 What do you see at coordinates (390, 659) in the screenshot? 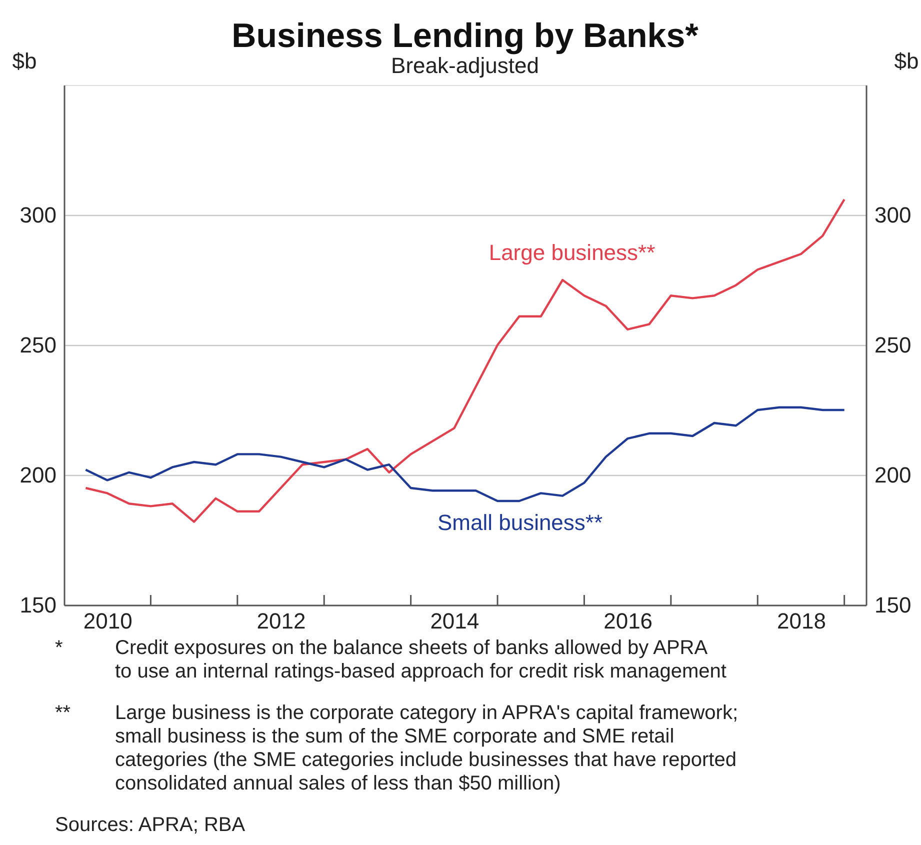
I see `text: * Credit exposures on the balance sheets of banks allowed by APRA to use an internal ratings-based approach for credit risk management` at bounding box center [390, 659].